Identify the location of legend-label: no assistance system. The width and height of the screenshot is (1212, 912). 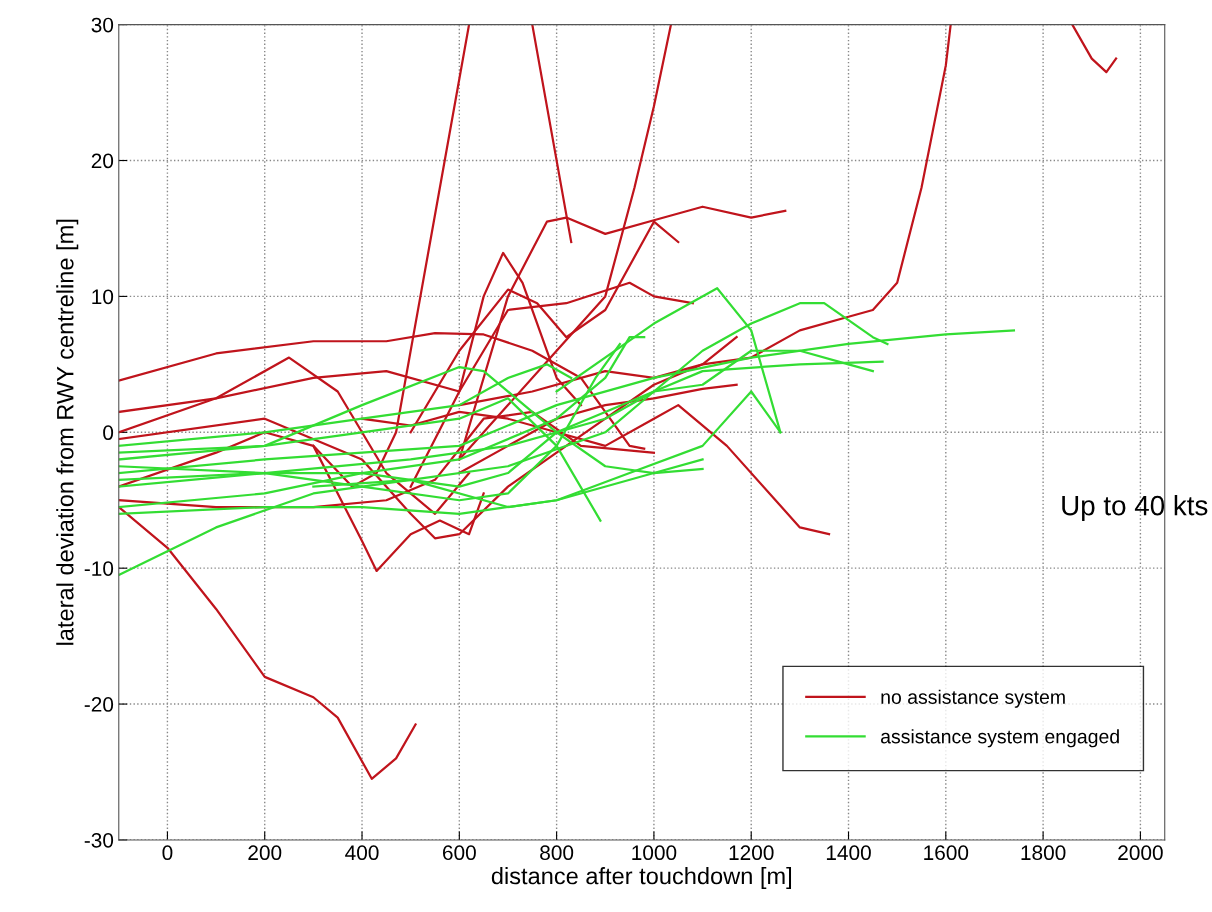
(973, 698).